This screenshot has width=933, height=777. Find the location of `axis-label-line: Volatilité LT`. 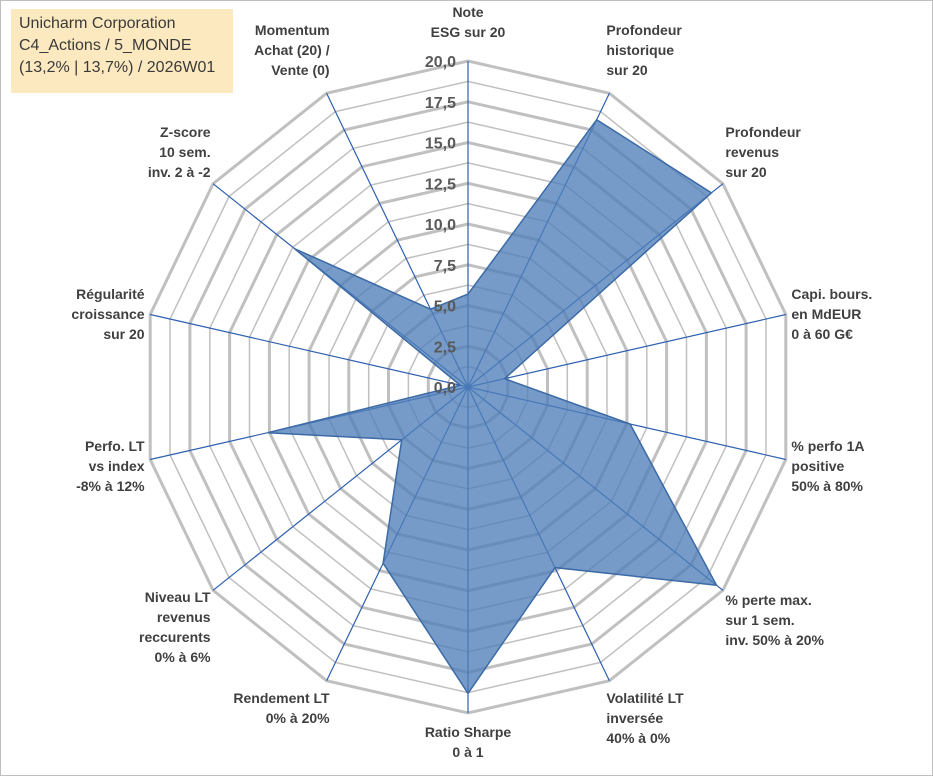

axis-label-line: Volatilité LT is located at coordinates (645, 698).